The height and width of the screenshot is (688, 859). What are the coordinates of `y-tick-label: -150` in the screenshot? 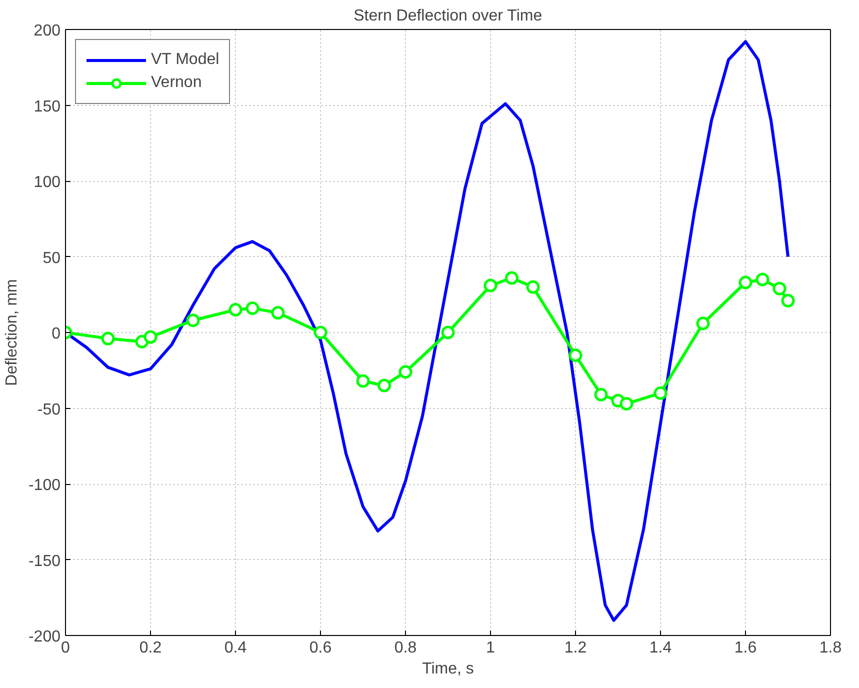 It's located at (44, 561).